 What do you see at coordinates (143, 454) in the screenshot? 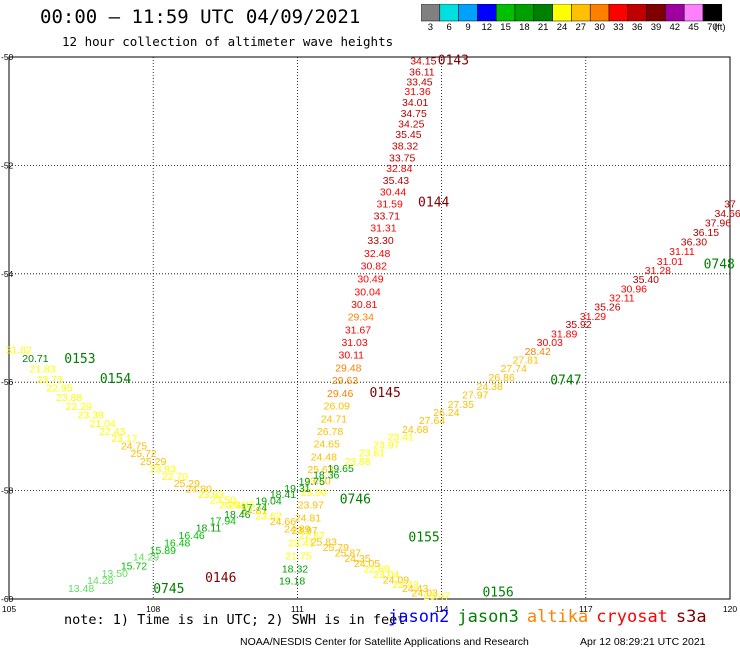
I see `wave-height-value: 25.72` at bounding box center [143, 454].